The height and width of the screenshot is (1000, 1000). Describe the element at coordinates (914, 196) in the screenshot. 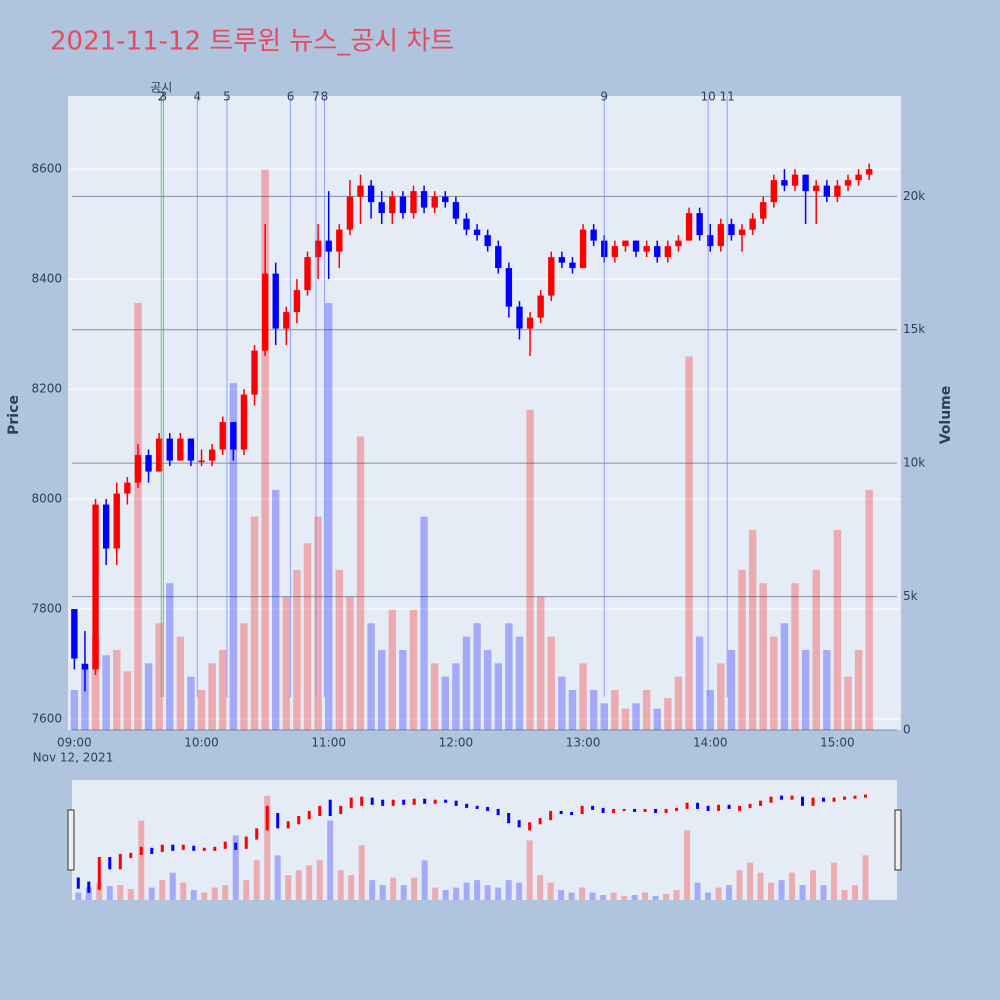

I see `y2-tick-label: 20k` at that location.